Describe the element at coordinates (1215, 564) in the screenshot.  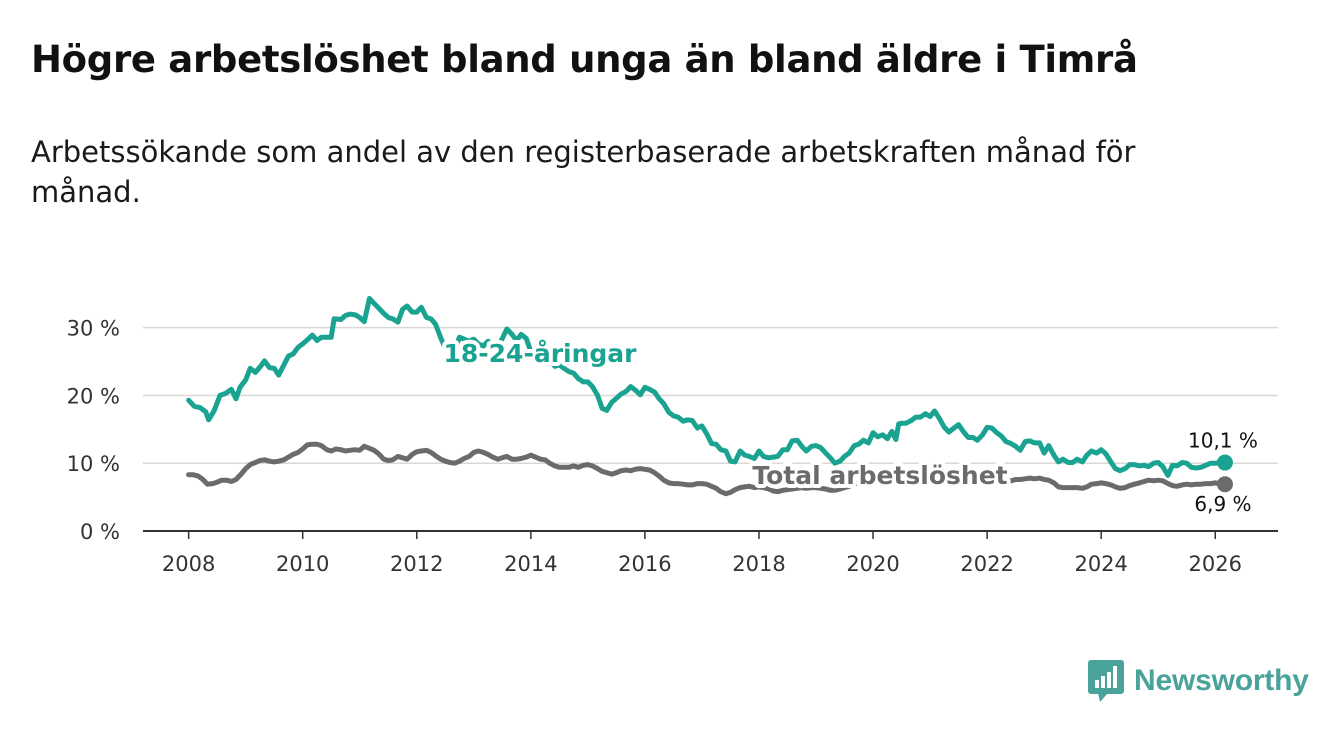
I see `x-tick-label: 2026` at that location.